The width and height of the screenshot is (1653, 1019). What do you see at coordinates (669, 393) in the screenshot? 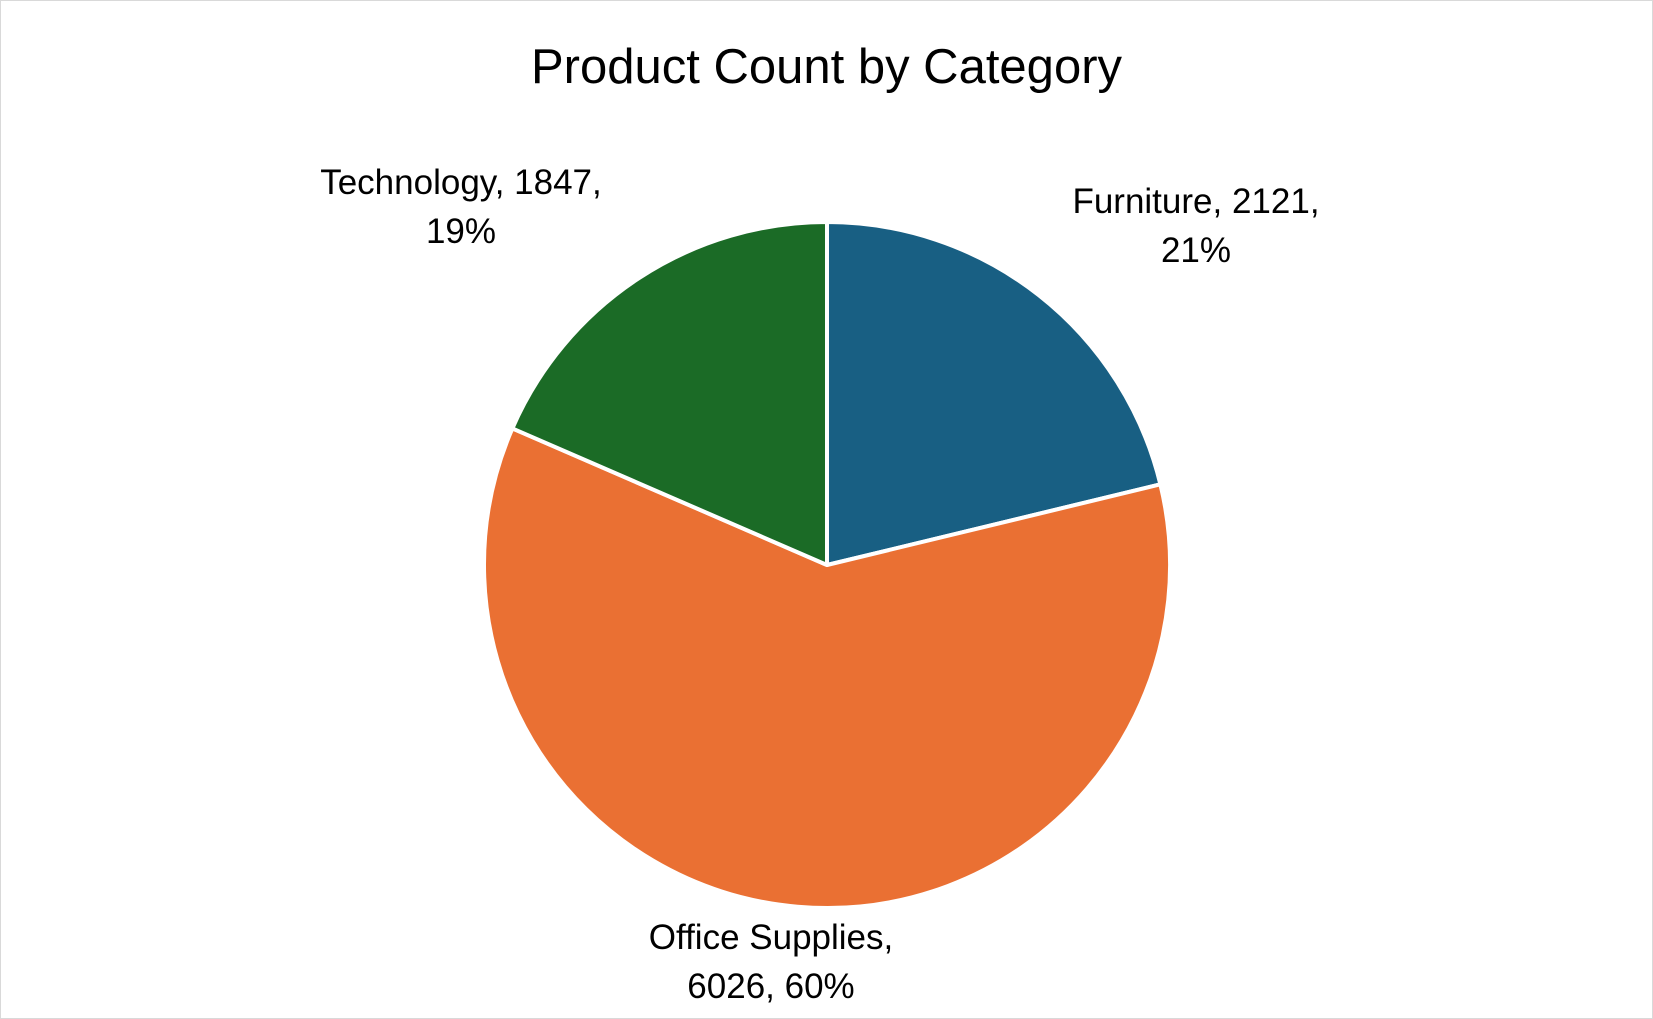
I see `pie-slice-technology` at bounding box center [669, 393].